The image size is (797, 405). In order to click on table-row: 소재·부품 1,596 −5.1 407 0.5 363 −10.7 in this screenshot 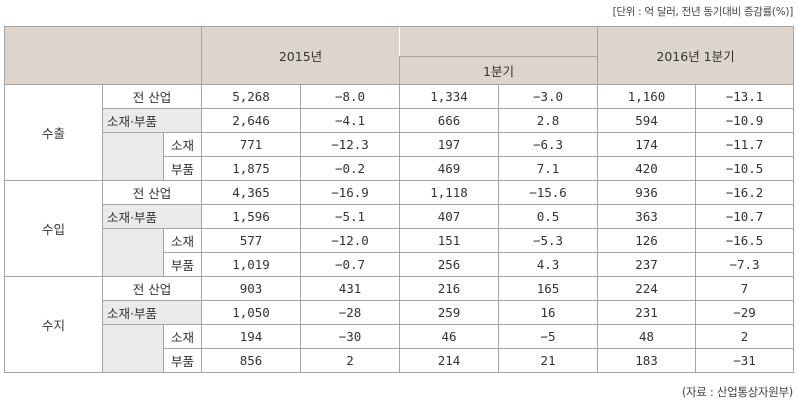, I will do `click(400, 216)`.